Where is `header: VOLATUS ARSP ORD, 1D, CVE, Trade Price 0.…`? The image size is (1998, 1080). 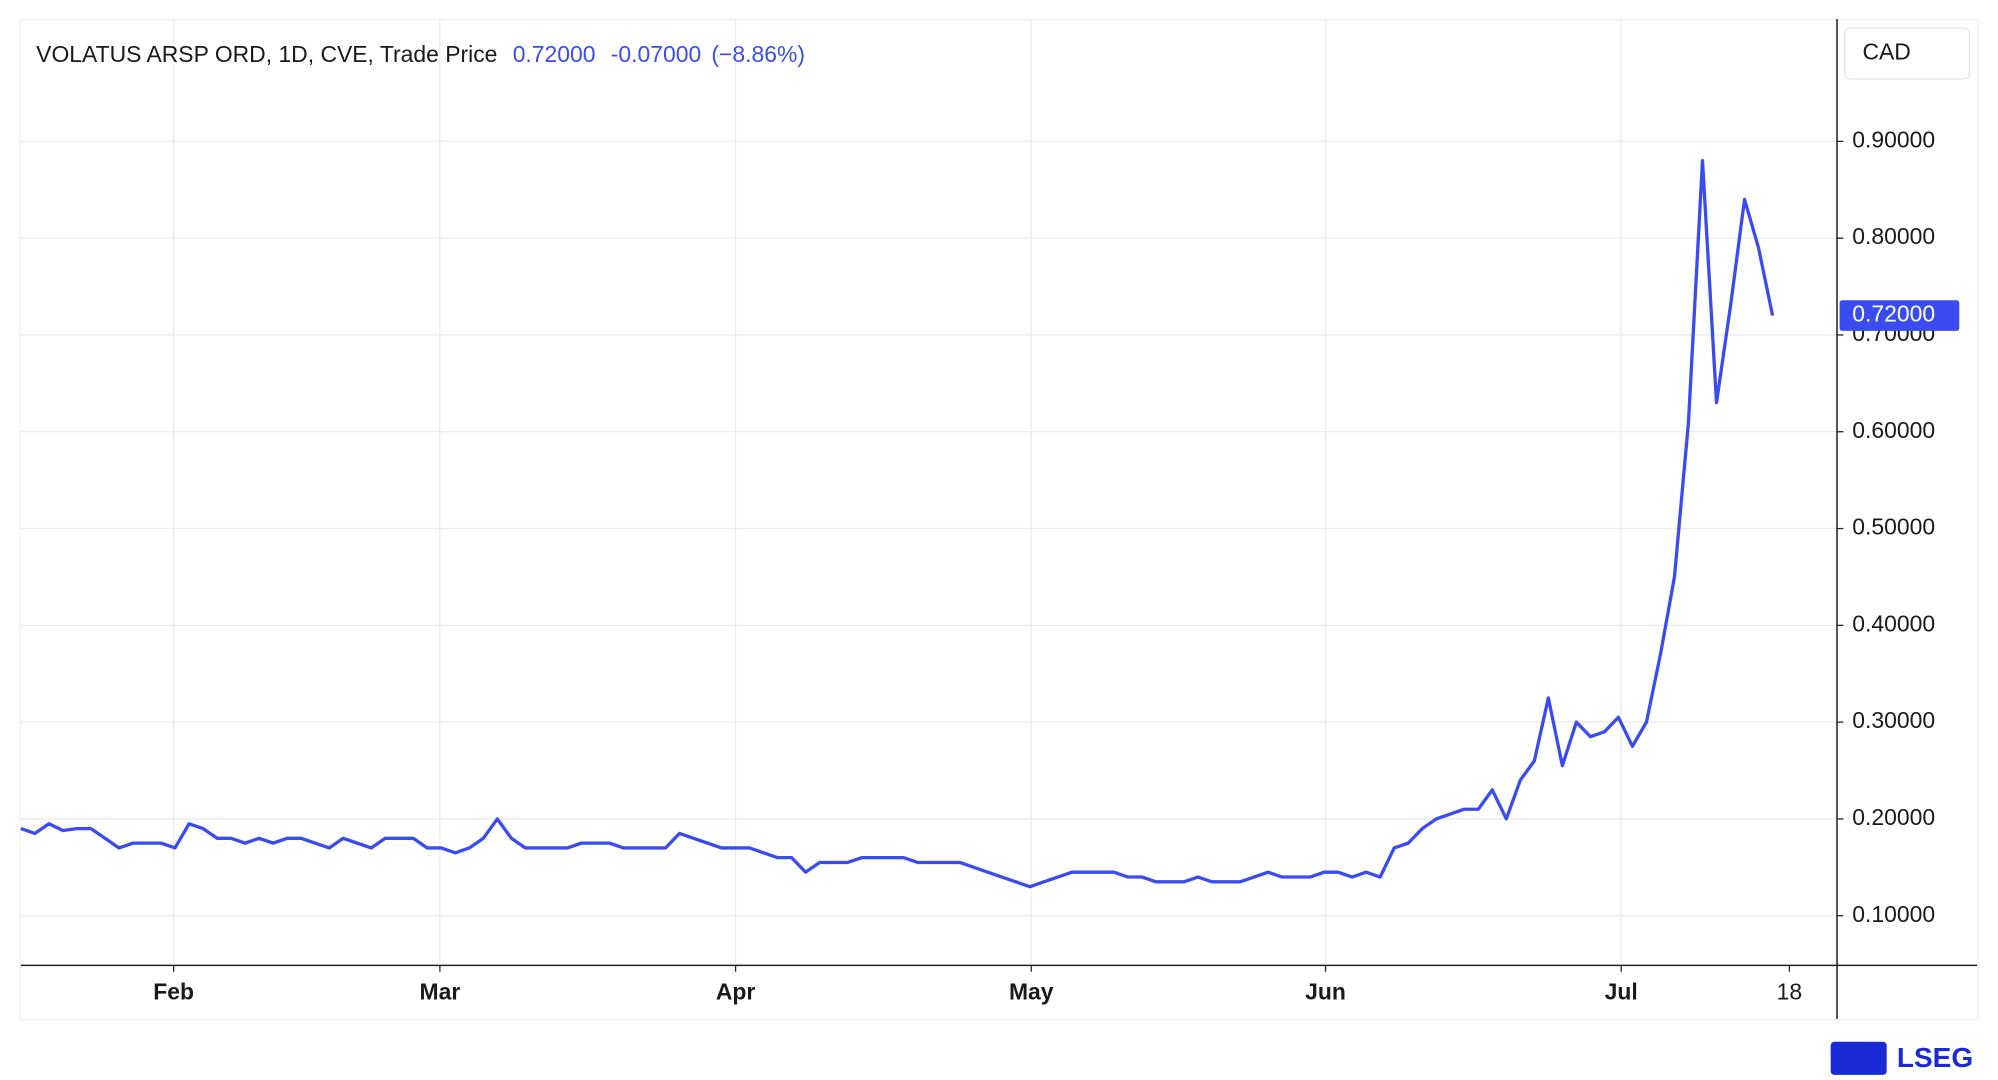 header: VOLATUS ARSP ORD, 1D, CVE, Trade Price 0.… is located at coordinates (420, 54).